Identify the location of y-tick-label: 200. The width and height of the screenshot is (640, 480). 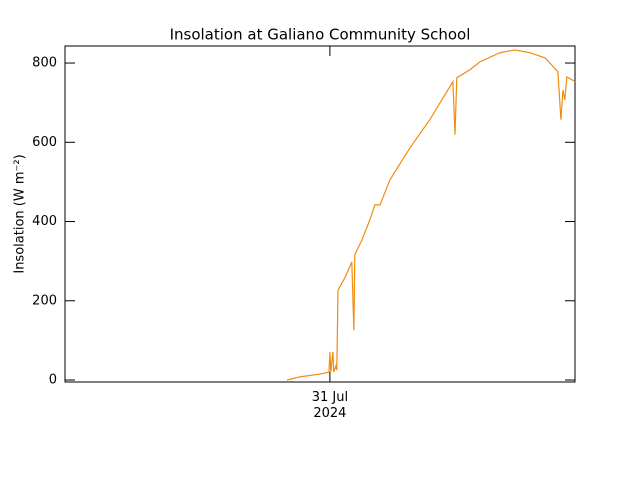
(44, 300).